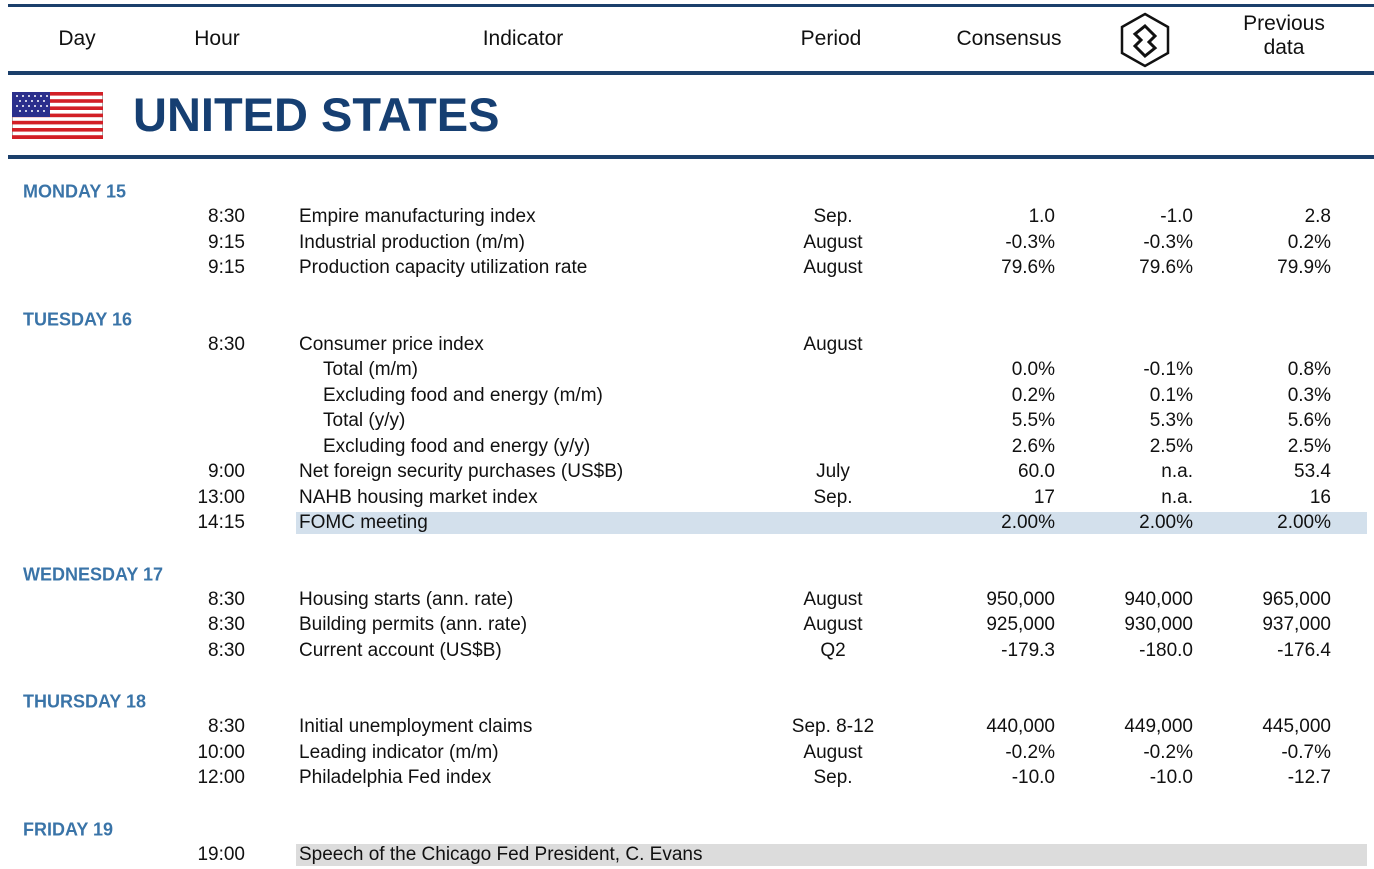  What do you see at coordinates (85, 701) in the screenshot?
I see `day-label: THURSDAY 18` at bounding box center [85, 701].